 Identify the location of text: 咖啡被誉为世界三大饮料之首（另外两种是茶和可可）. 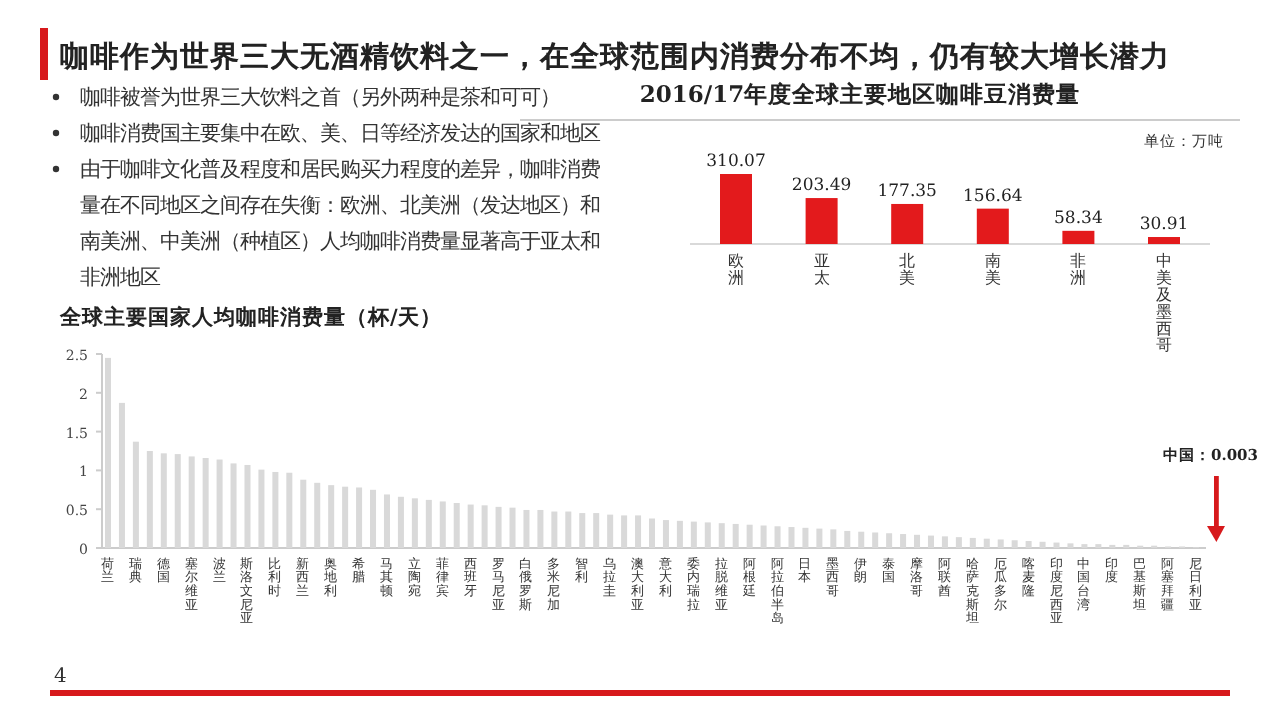
(320, 98).